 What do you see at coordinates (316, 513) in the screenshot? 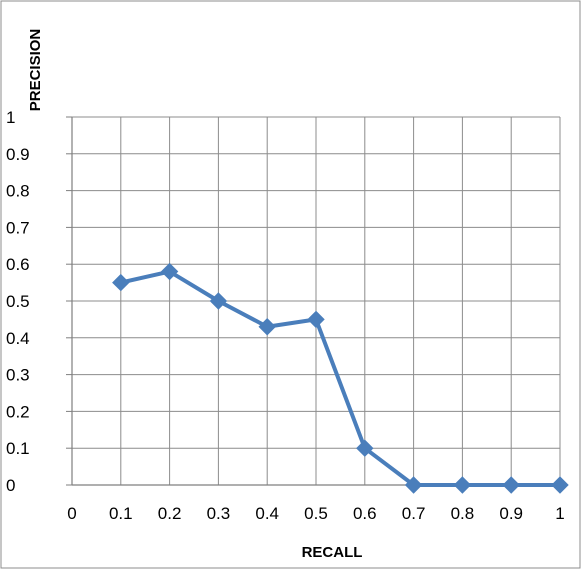
I see `x-tick-label: 0.5` at bounding box center [316, 513].